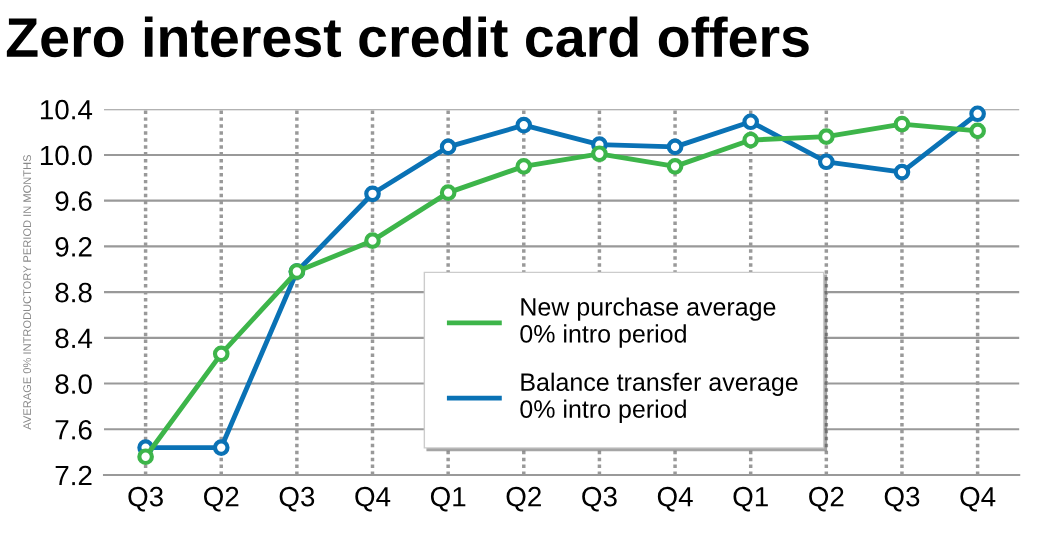 The height and width of the screenshot is (546, 1040). What do you see at coordinates (73, 475) in the screenshot?
I see `y-tick-label: 7.2` at bounding box center [73, 475].